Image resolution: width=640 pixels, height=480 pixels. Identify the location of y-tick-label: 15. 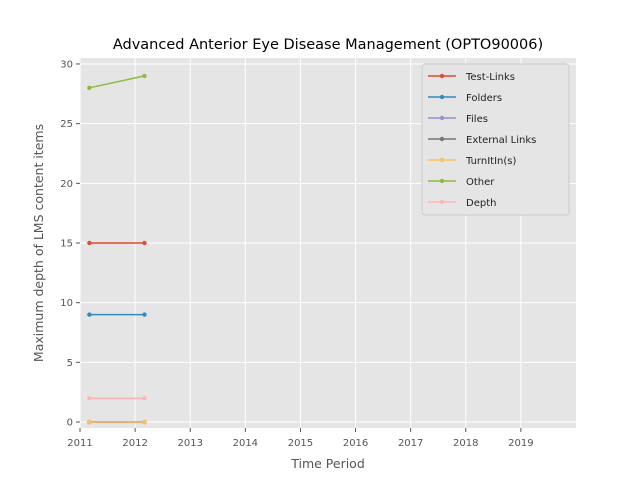
(66, 244).